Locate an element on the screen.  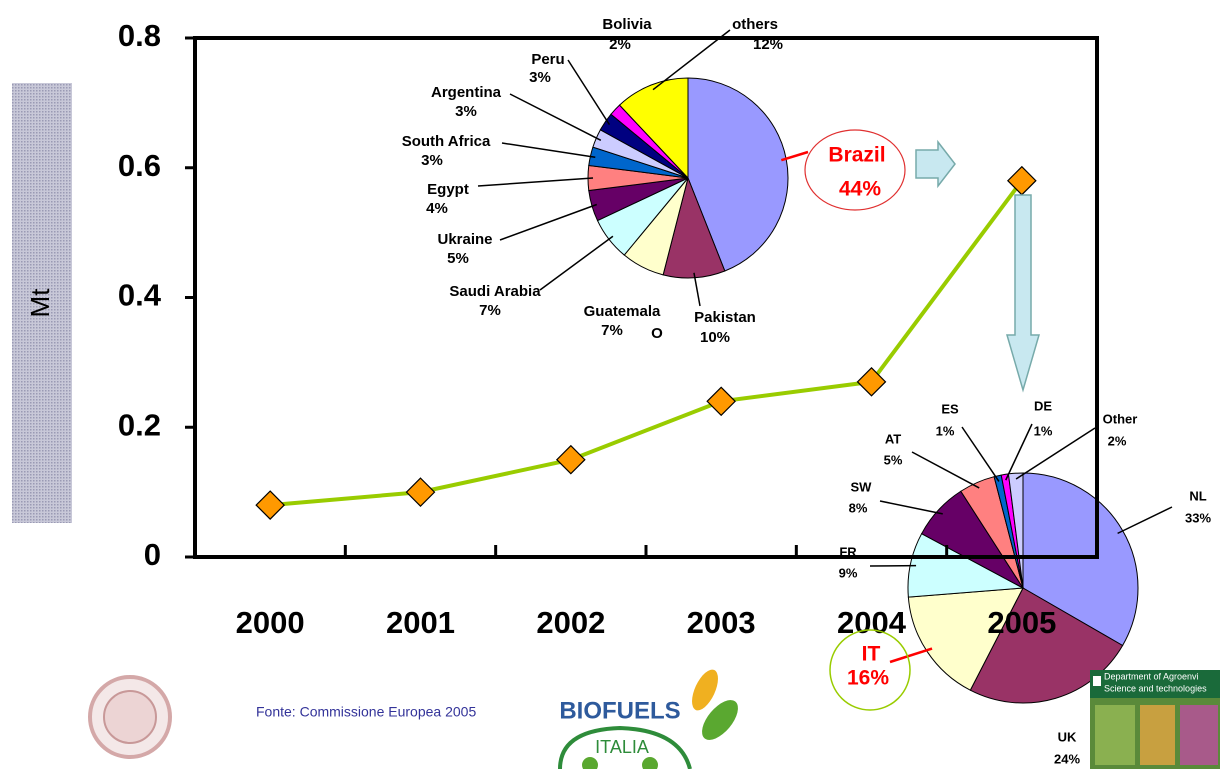
x-tick-label: 2000 is located at coordinates (270, 622).